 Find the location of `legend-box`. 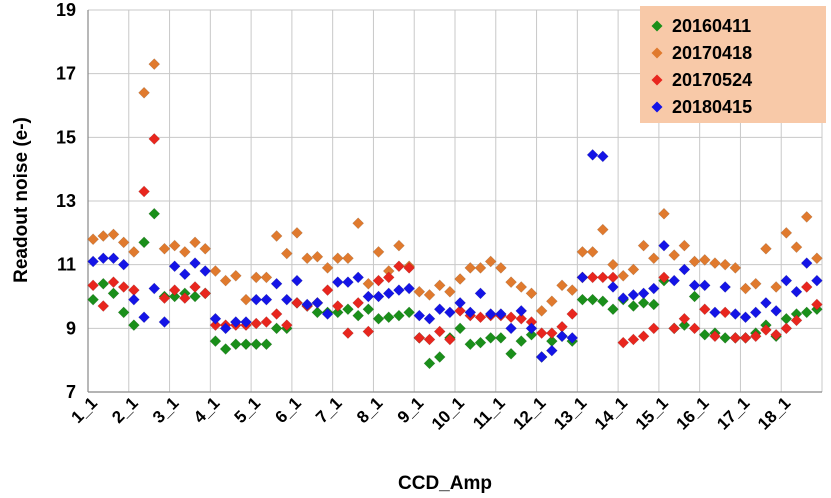

legend-box is located at coordinates (733, 64).